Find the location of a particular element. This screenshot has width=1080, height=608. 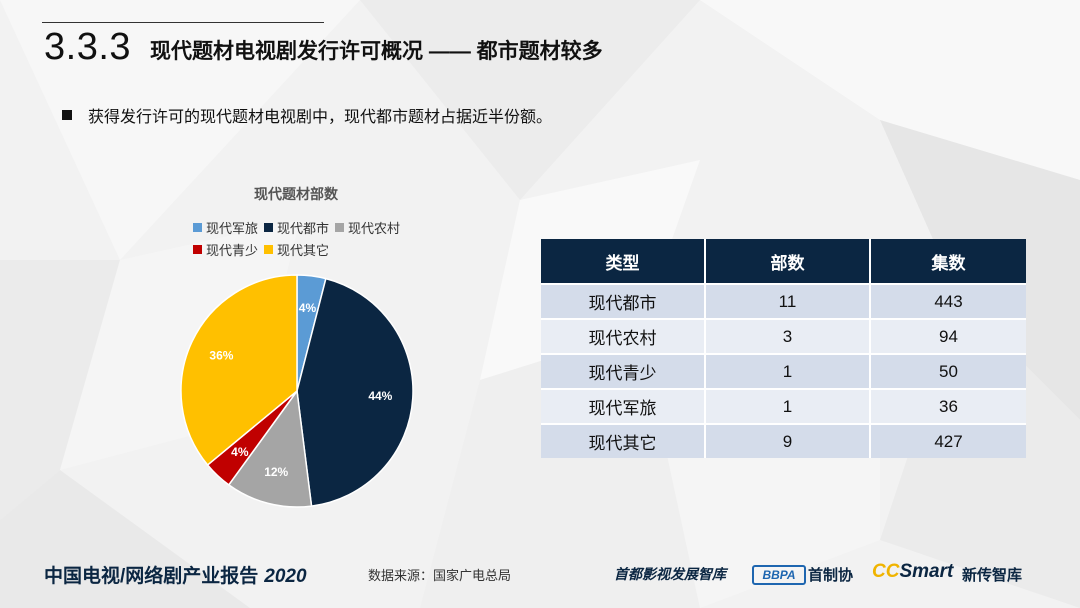

table-row: 现代农村 3 94 is located at coordinates (783, 336).